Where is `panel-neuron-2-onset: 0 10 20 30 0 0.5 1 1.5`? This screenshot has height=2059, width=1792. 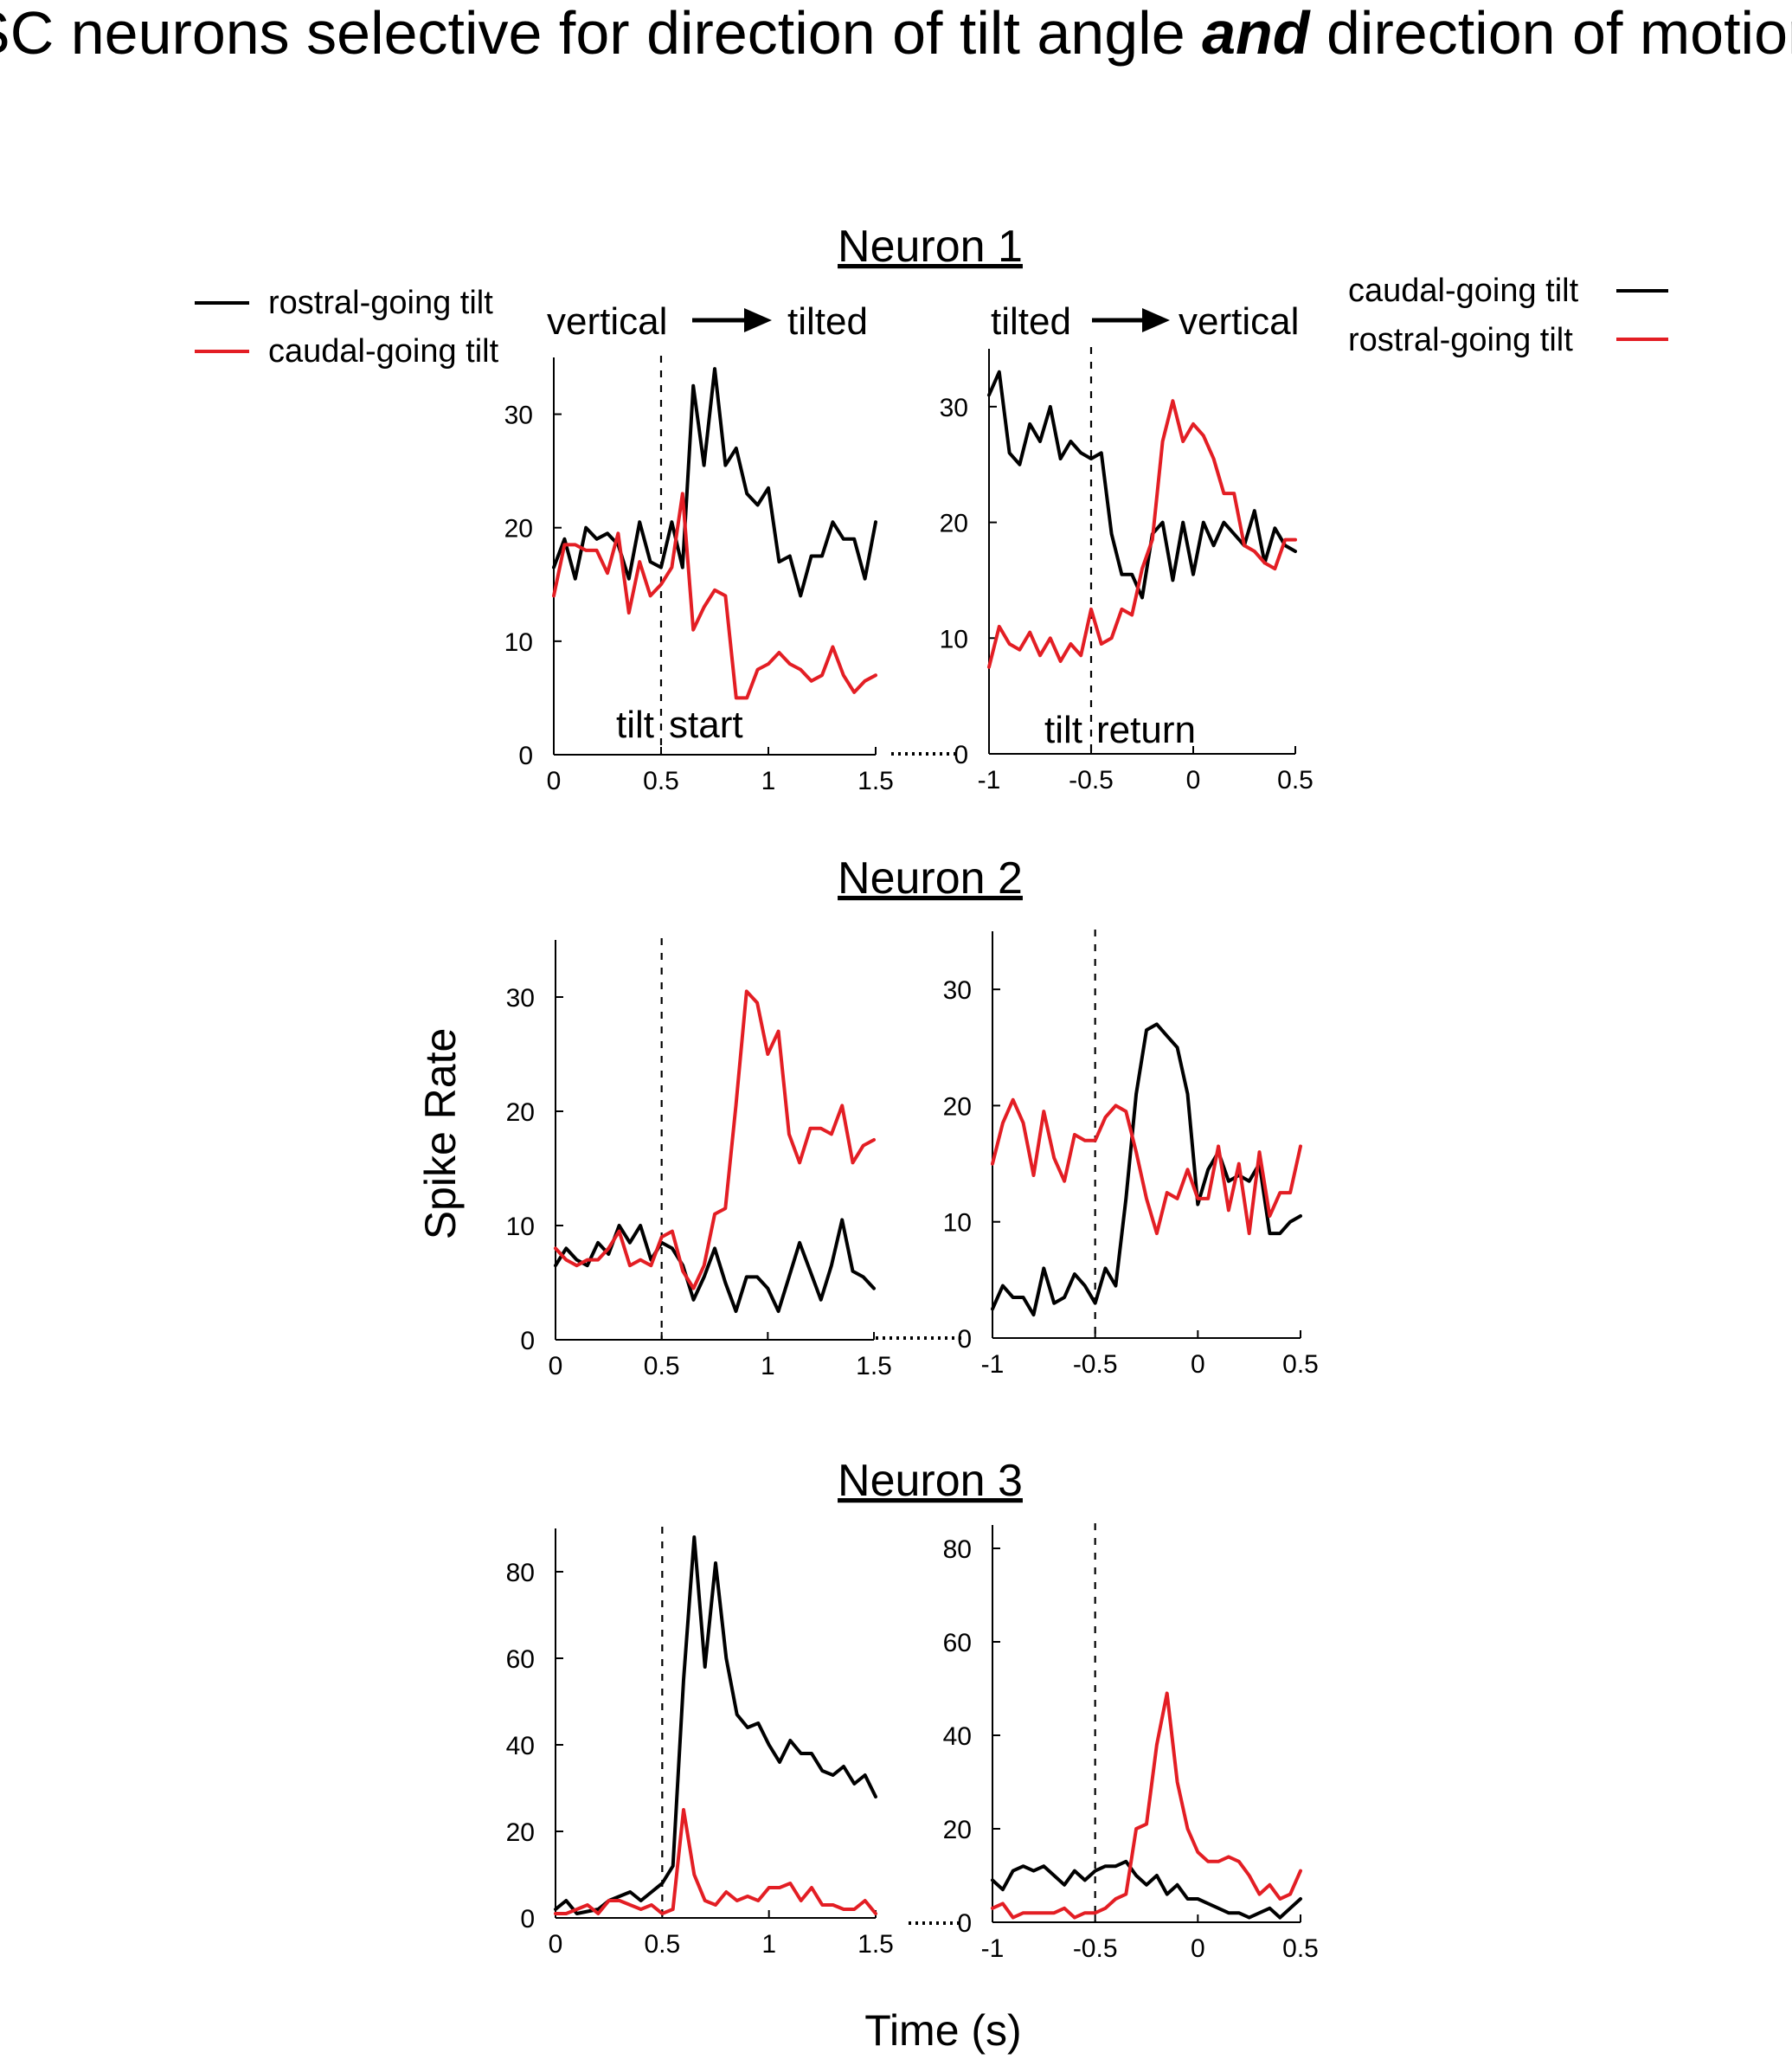 panel-neuron-2-onset: 0 10 20 30 0 0.5 1 1.5 is located at coordinates (699, 1159).